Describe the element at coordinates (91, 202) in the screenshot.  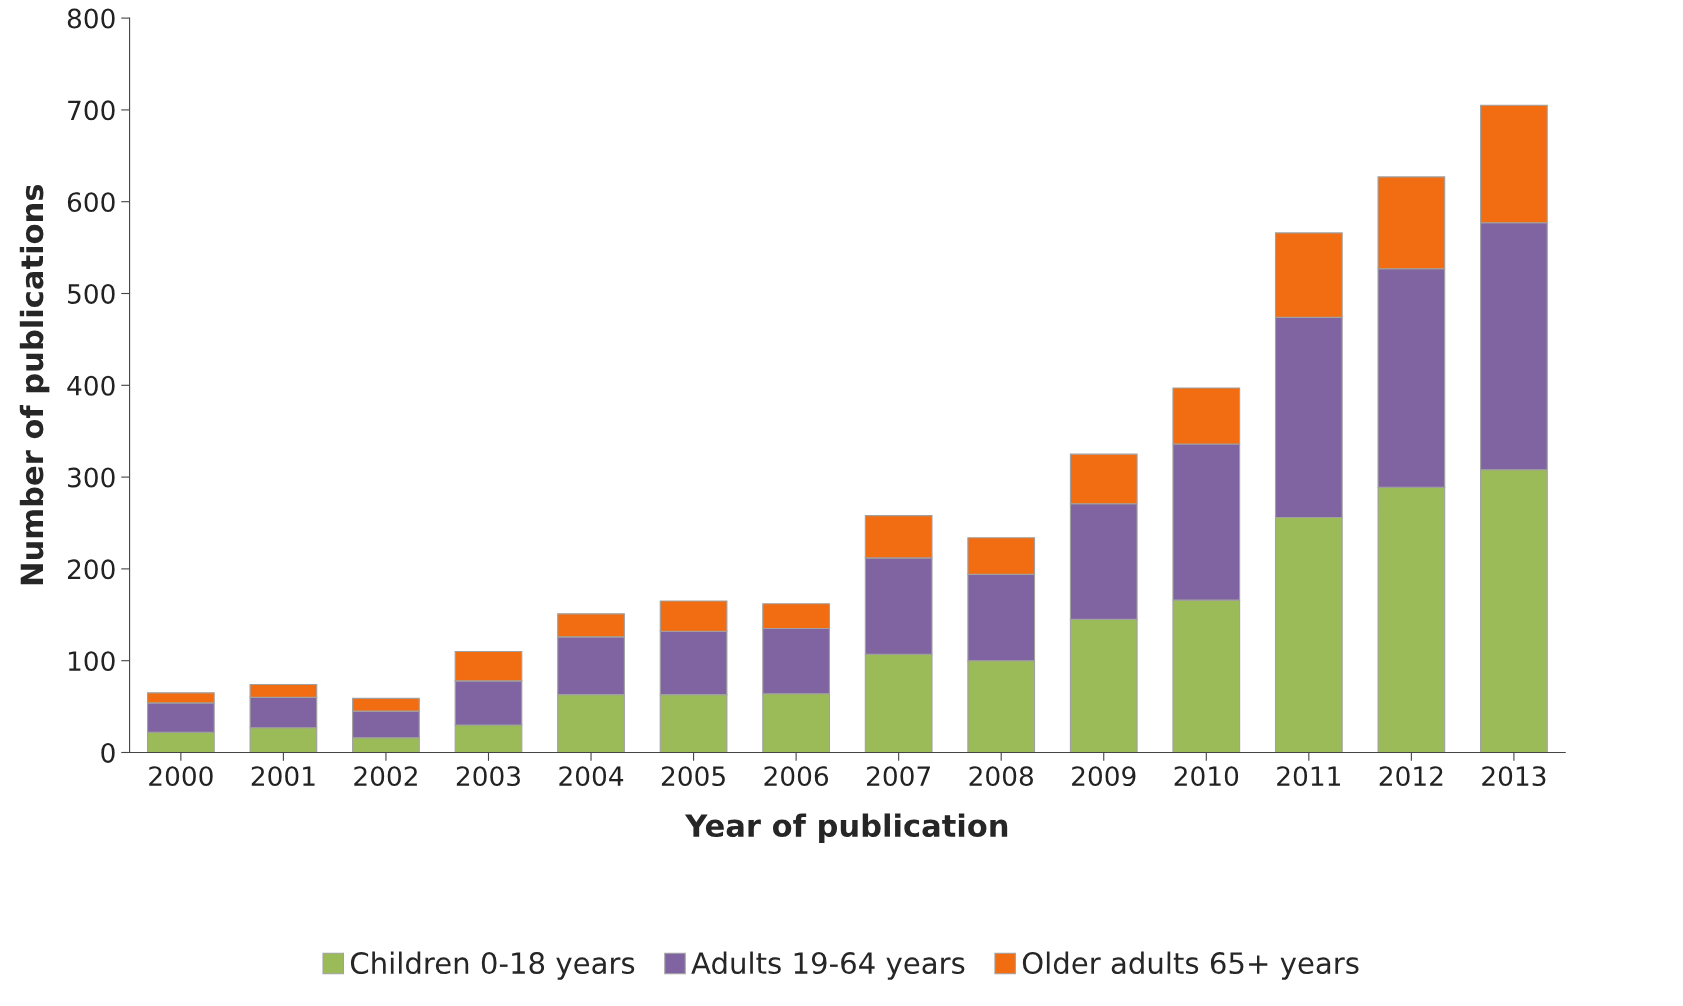
I see `y-tick-label: 600` at that location.